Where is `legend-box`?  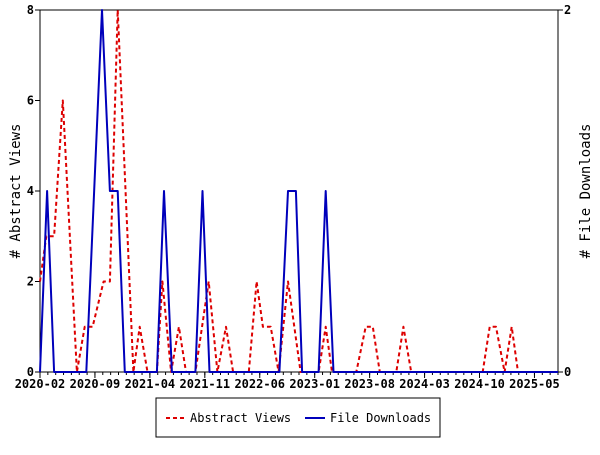 legend-box is located at coordinates (298, 417).